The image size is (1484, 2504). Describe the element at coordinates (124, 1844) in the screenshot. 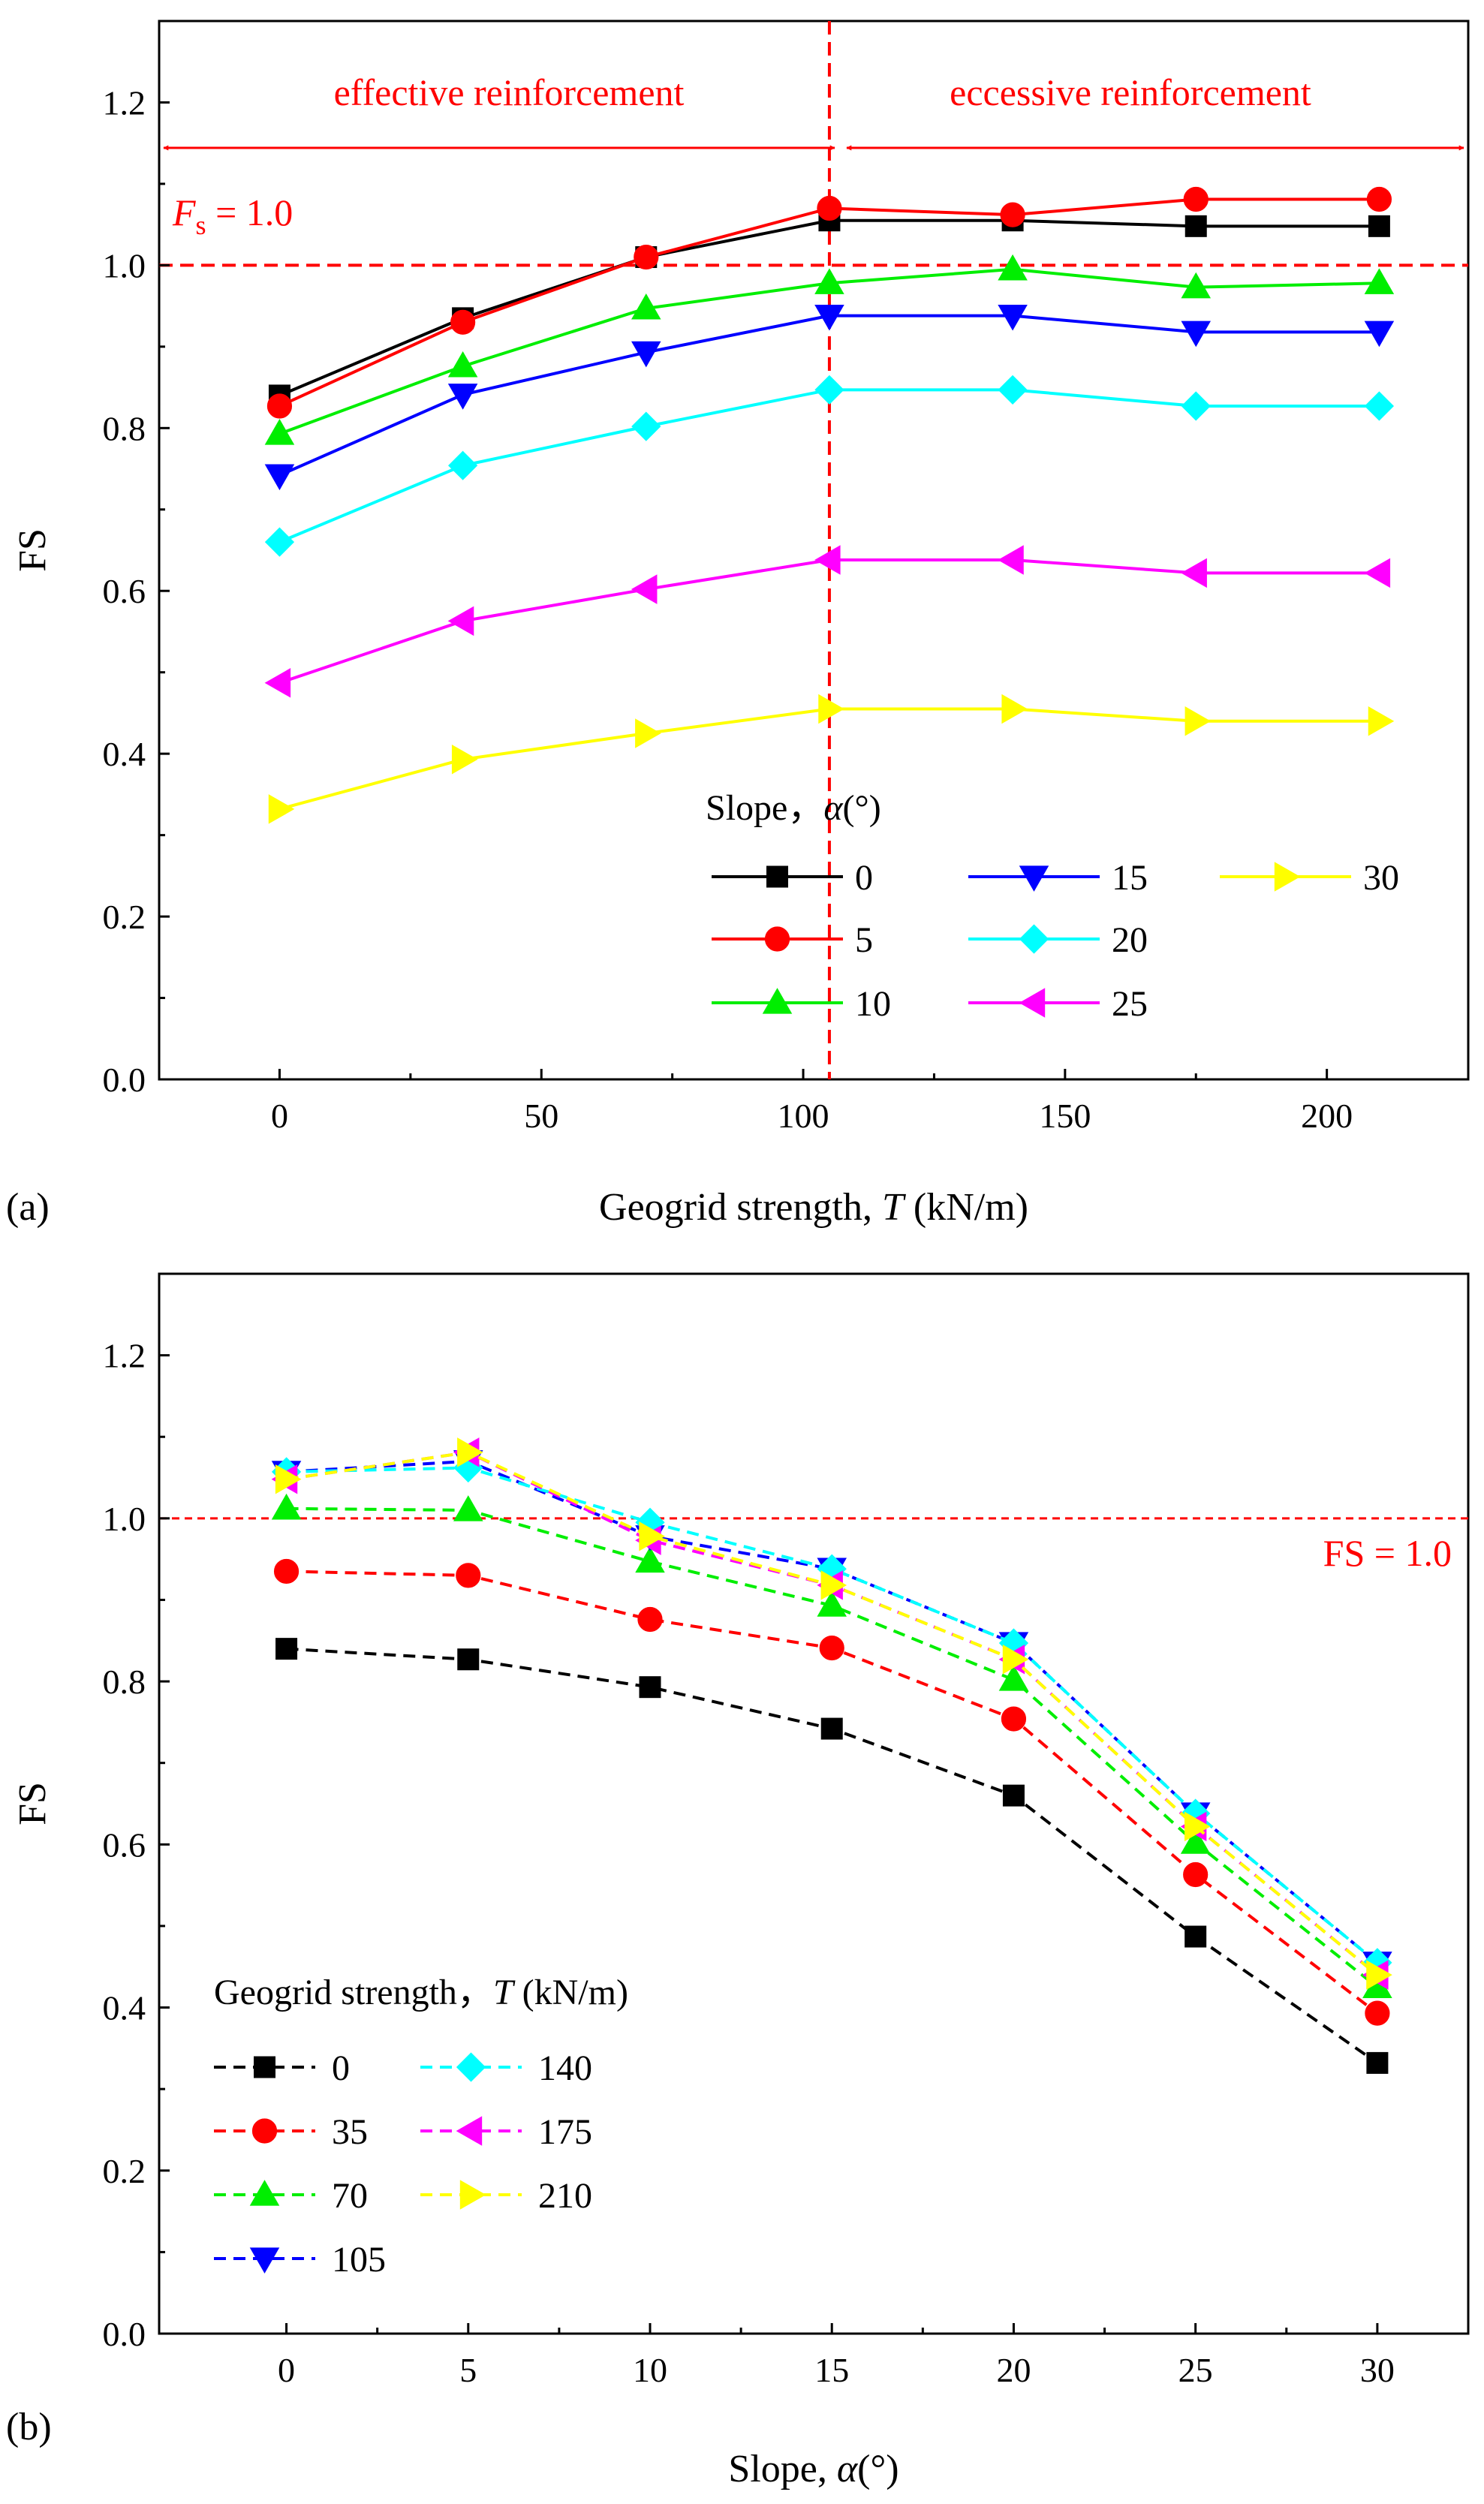

I see `panel-b-y-tick-label: 0.6` at that location.